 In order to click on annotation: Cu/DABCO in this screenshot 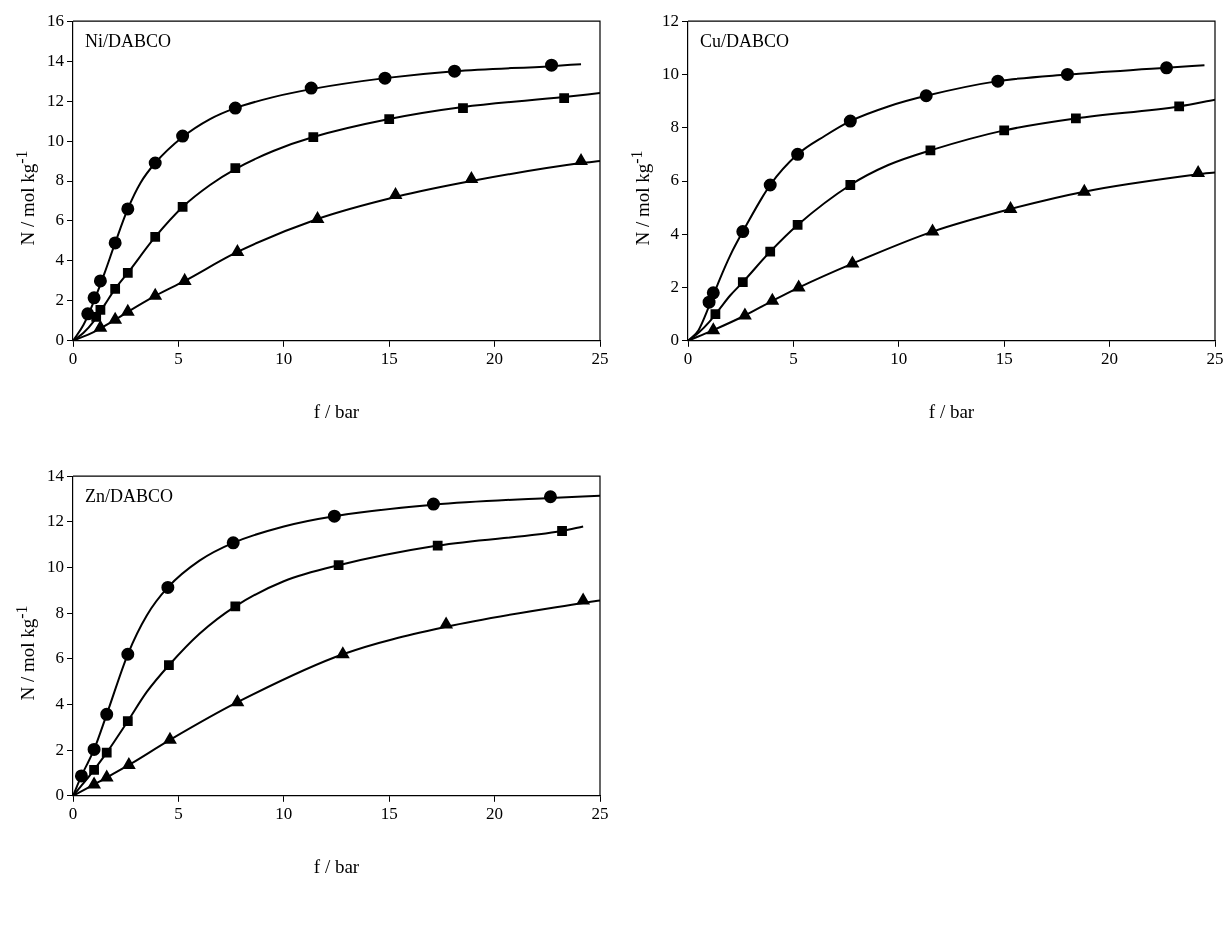, I will do `click(745, 40)`.